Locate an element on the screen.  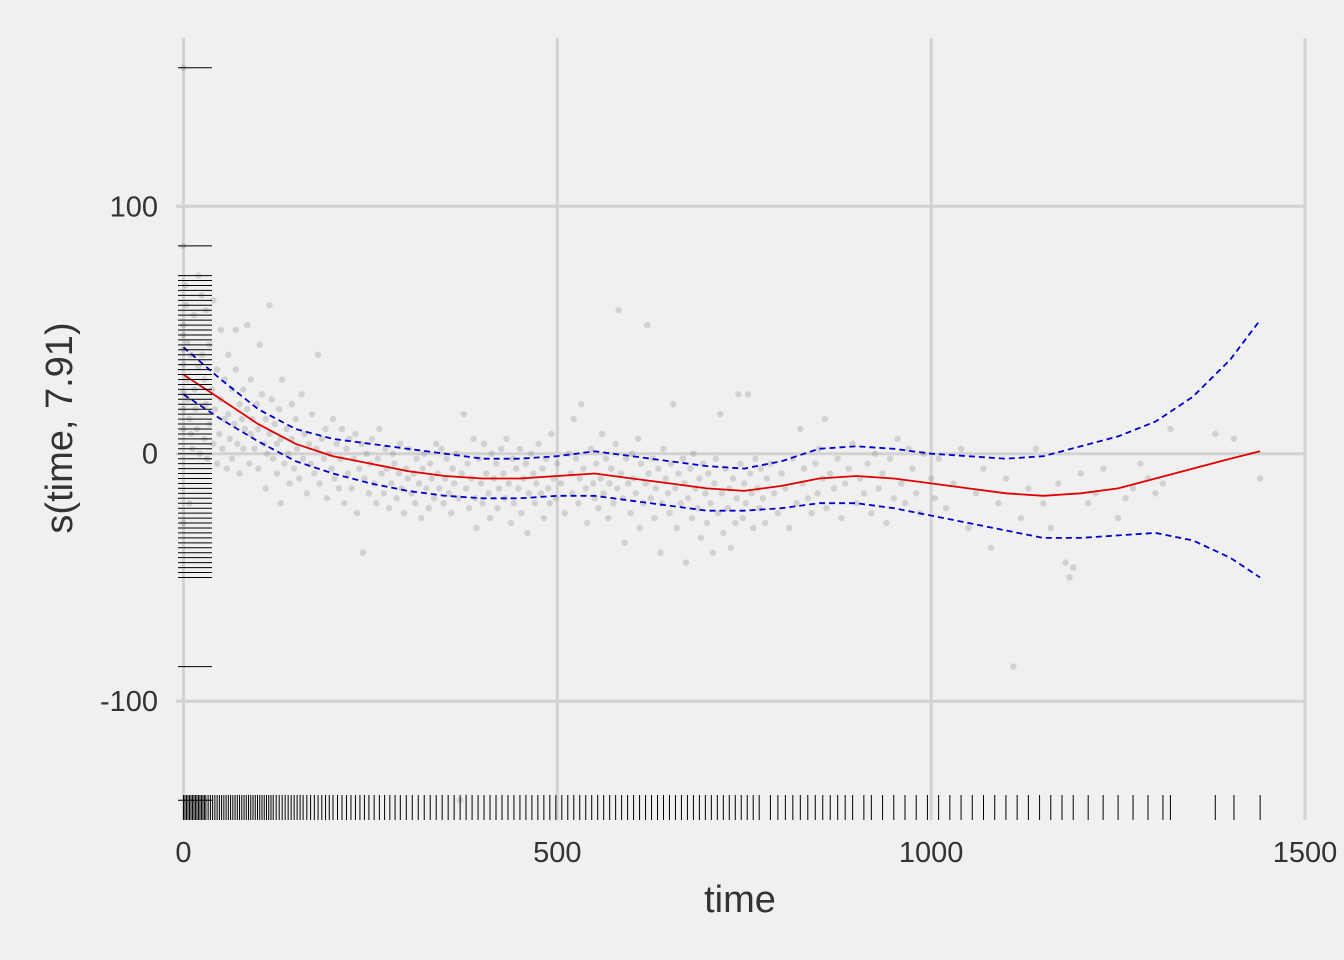
y-rug is located at coordinates (195, 434).